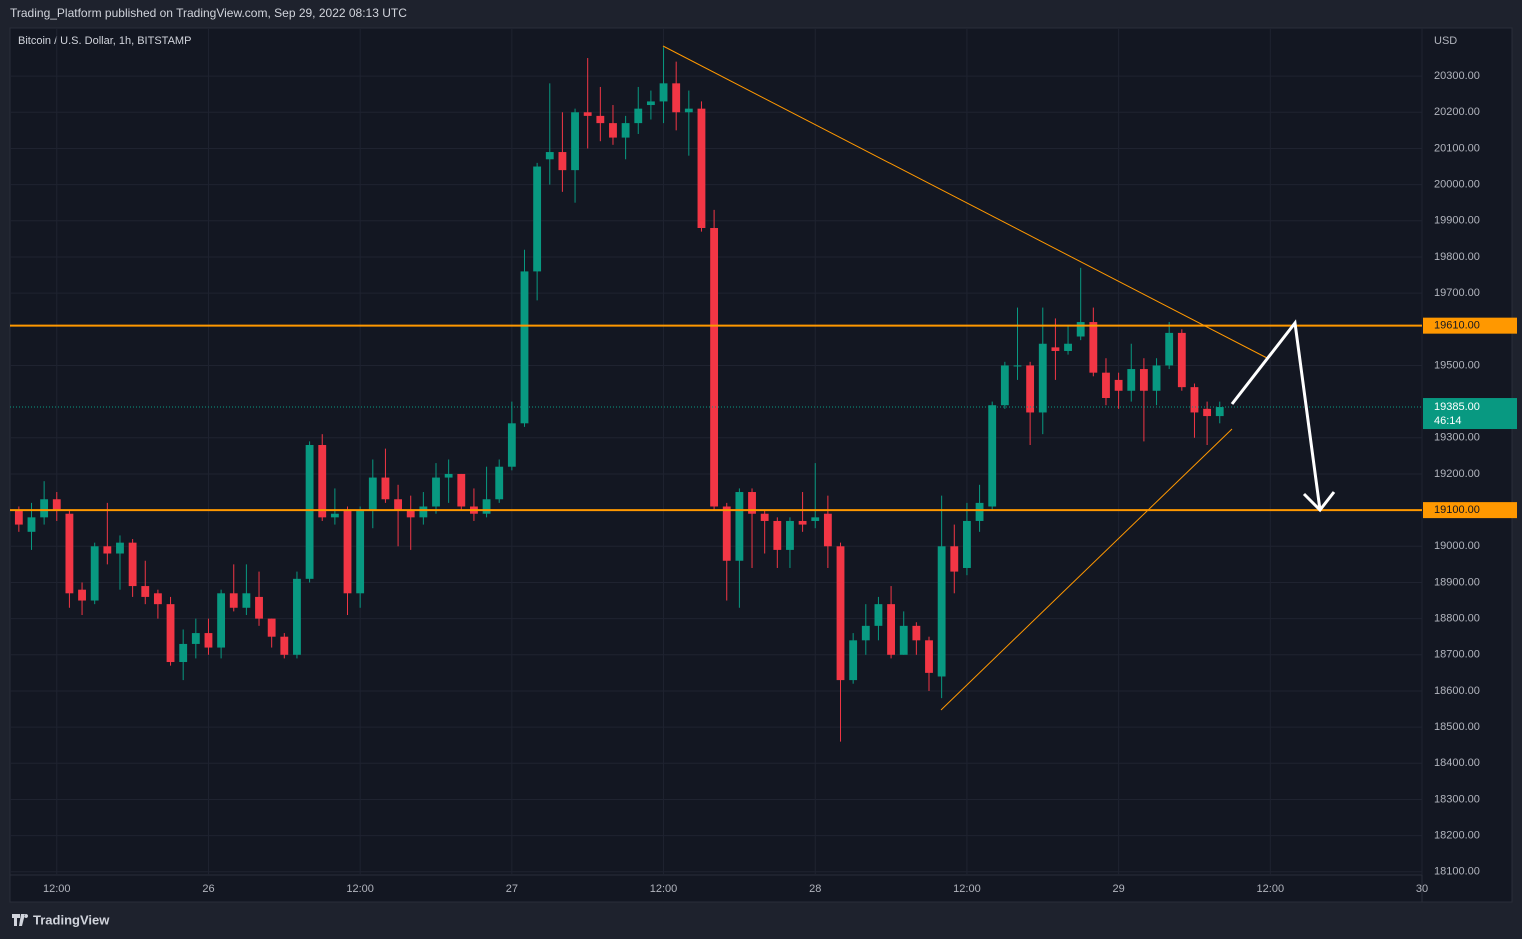 Image resolution: width=1522 pixels, height=939 pixels. What do you see at coordinates (1457, 836) in the screenshot?
I see `y-tick-label: 18200.00` at bounding box center [1457, 836].